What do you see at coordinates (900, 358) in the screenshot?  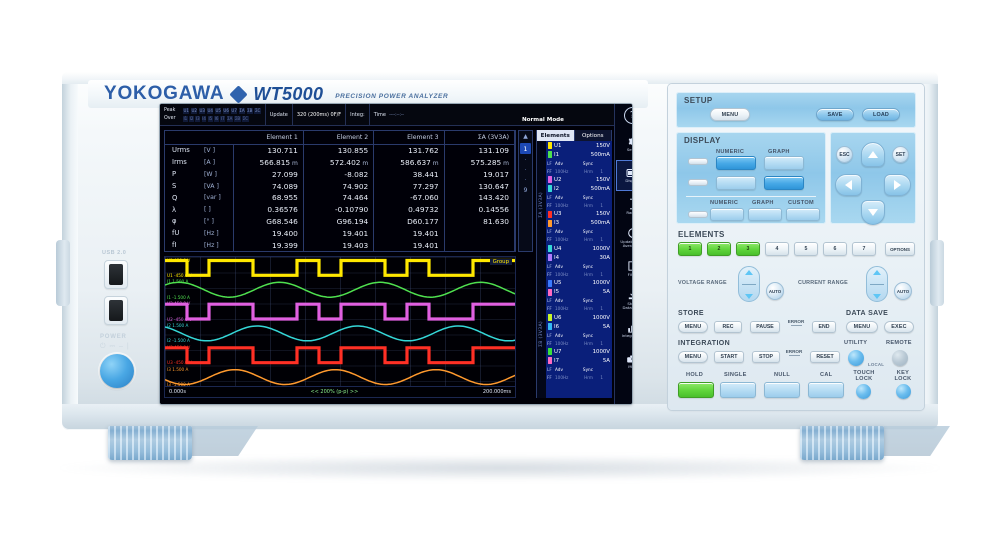 I see `remote-button` at bounding box center [900, 358].